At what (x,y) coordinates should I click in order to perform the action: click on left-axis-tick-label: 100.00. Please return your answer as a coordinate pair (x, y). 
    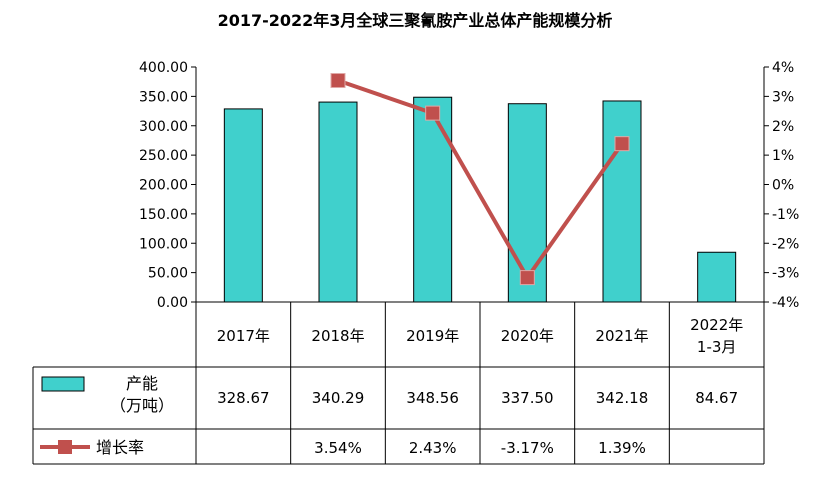
    Looking at the image, I should click on (163, 244).